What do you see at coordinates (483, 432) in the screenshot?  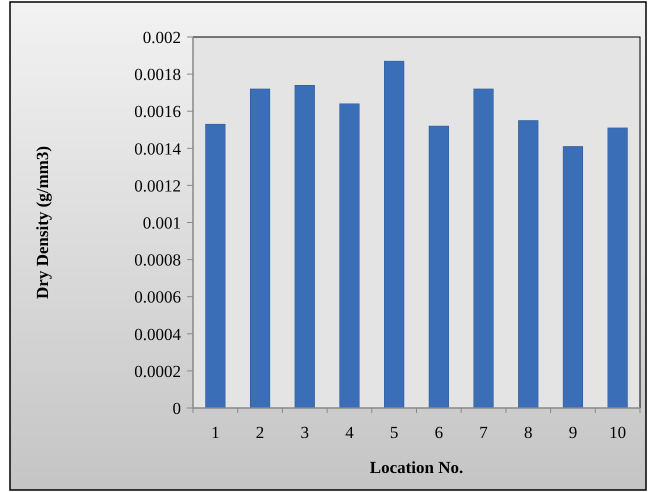 I see `x-tick-label: 7` at bounding box center [483, 432].